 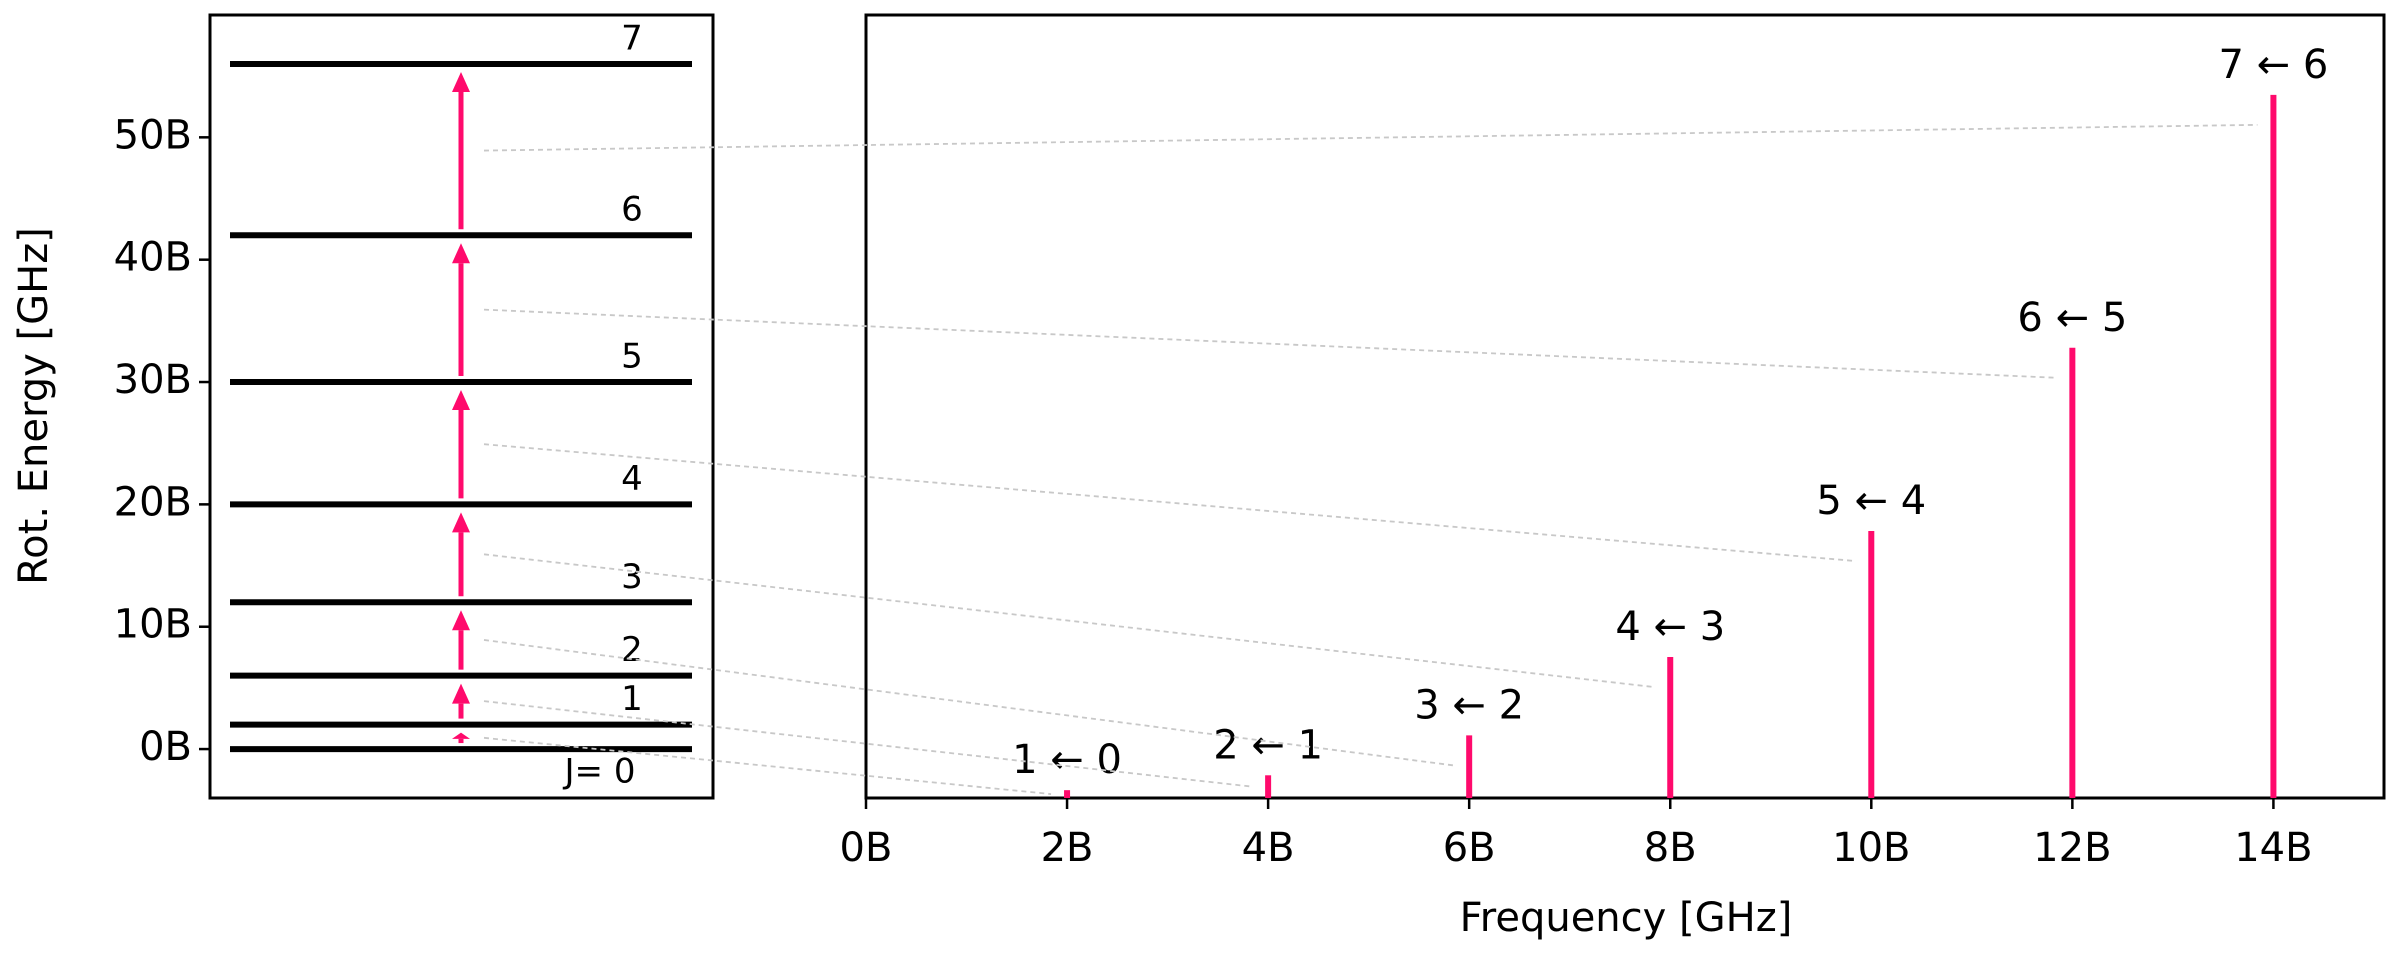 What do you see at coordinates (1871, 501) in the screenshot?
I see `transition-label: 5 ← 4` at bounding box center [1871, 501].